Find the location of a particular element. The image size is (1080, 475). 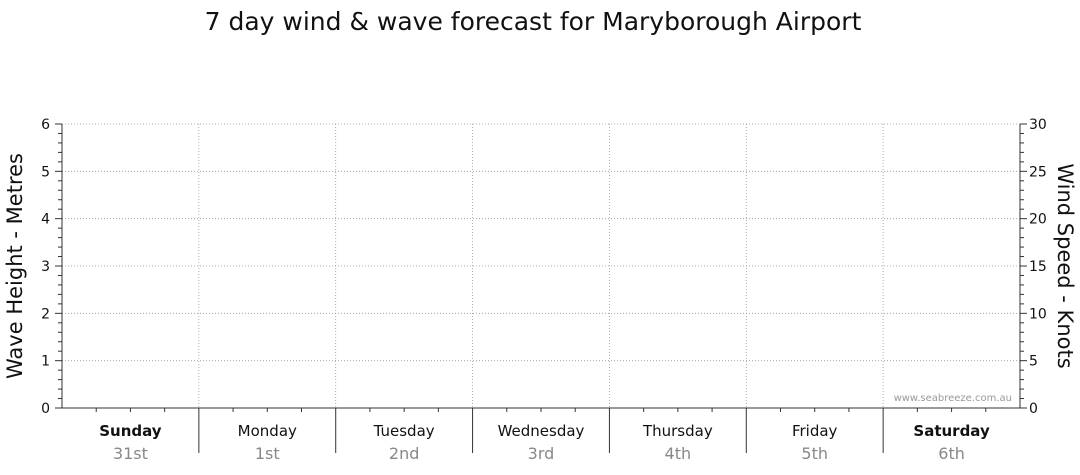

left-tick-label: 6 is located at coordinates (45, 125).